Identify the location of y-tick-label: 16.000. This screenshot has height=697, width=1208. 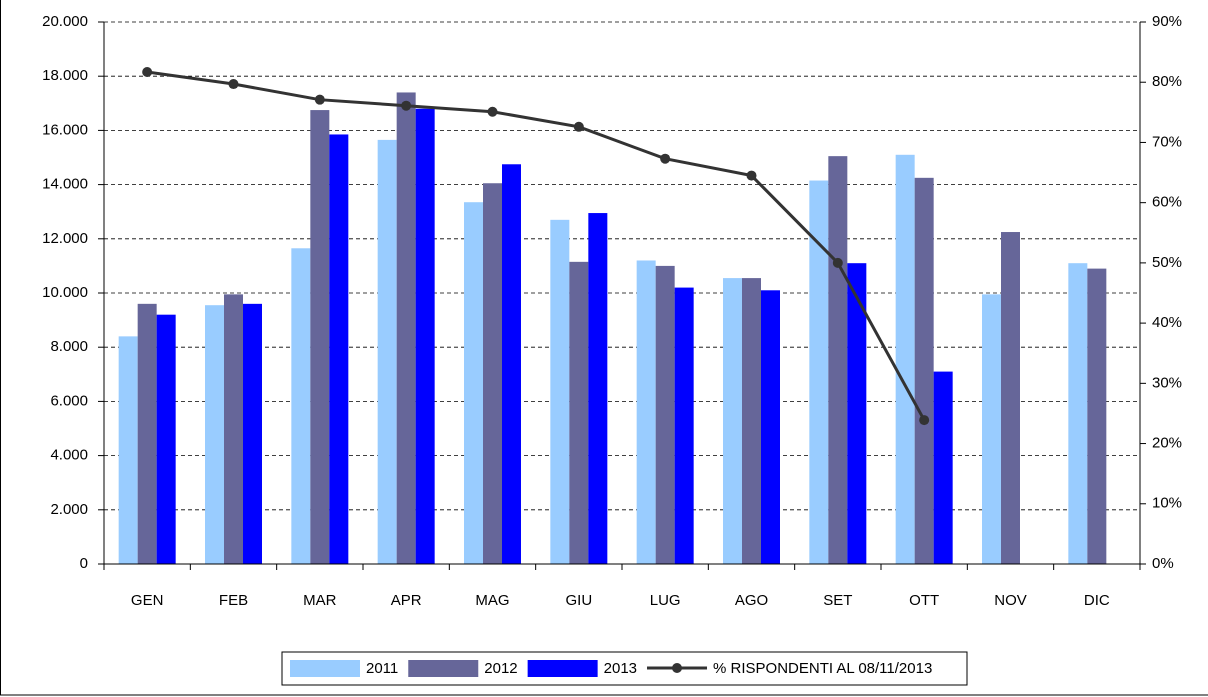
(65, 129).